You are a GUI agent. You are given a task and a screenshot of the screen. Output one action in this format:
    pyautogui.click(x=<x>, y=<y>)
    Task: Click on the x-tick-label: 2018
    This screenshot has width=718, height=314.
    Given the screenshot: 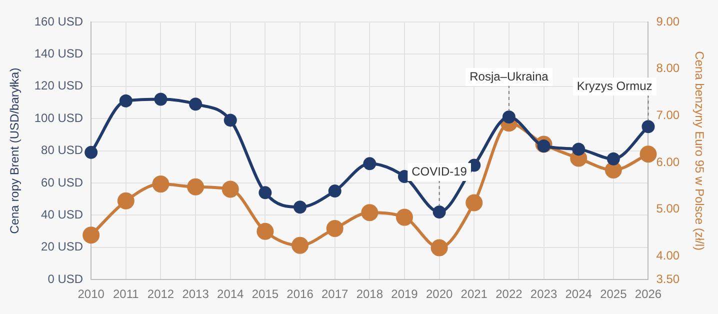 What is the action you would take?
    pyautogui.click(x=370, y=294)
    